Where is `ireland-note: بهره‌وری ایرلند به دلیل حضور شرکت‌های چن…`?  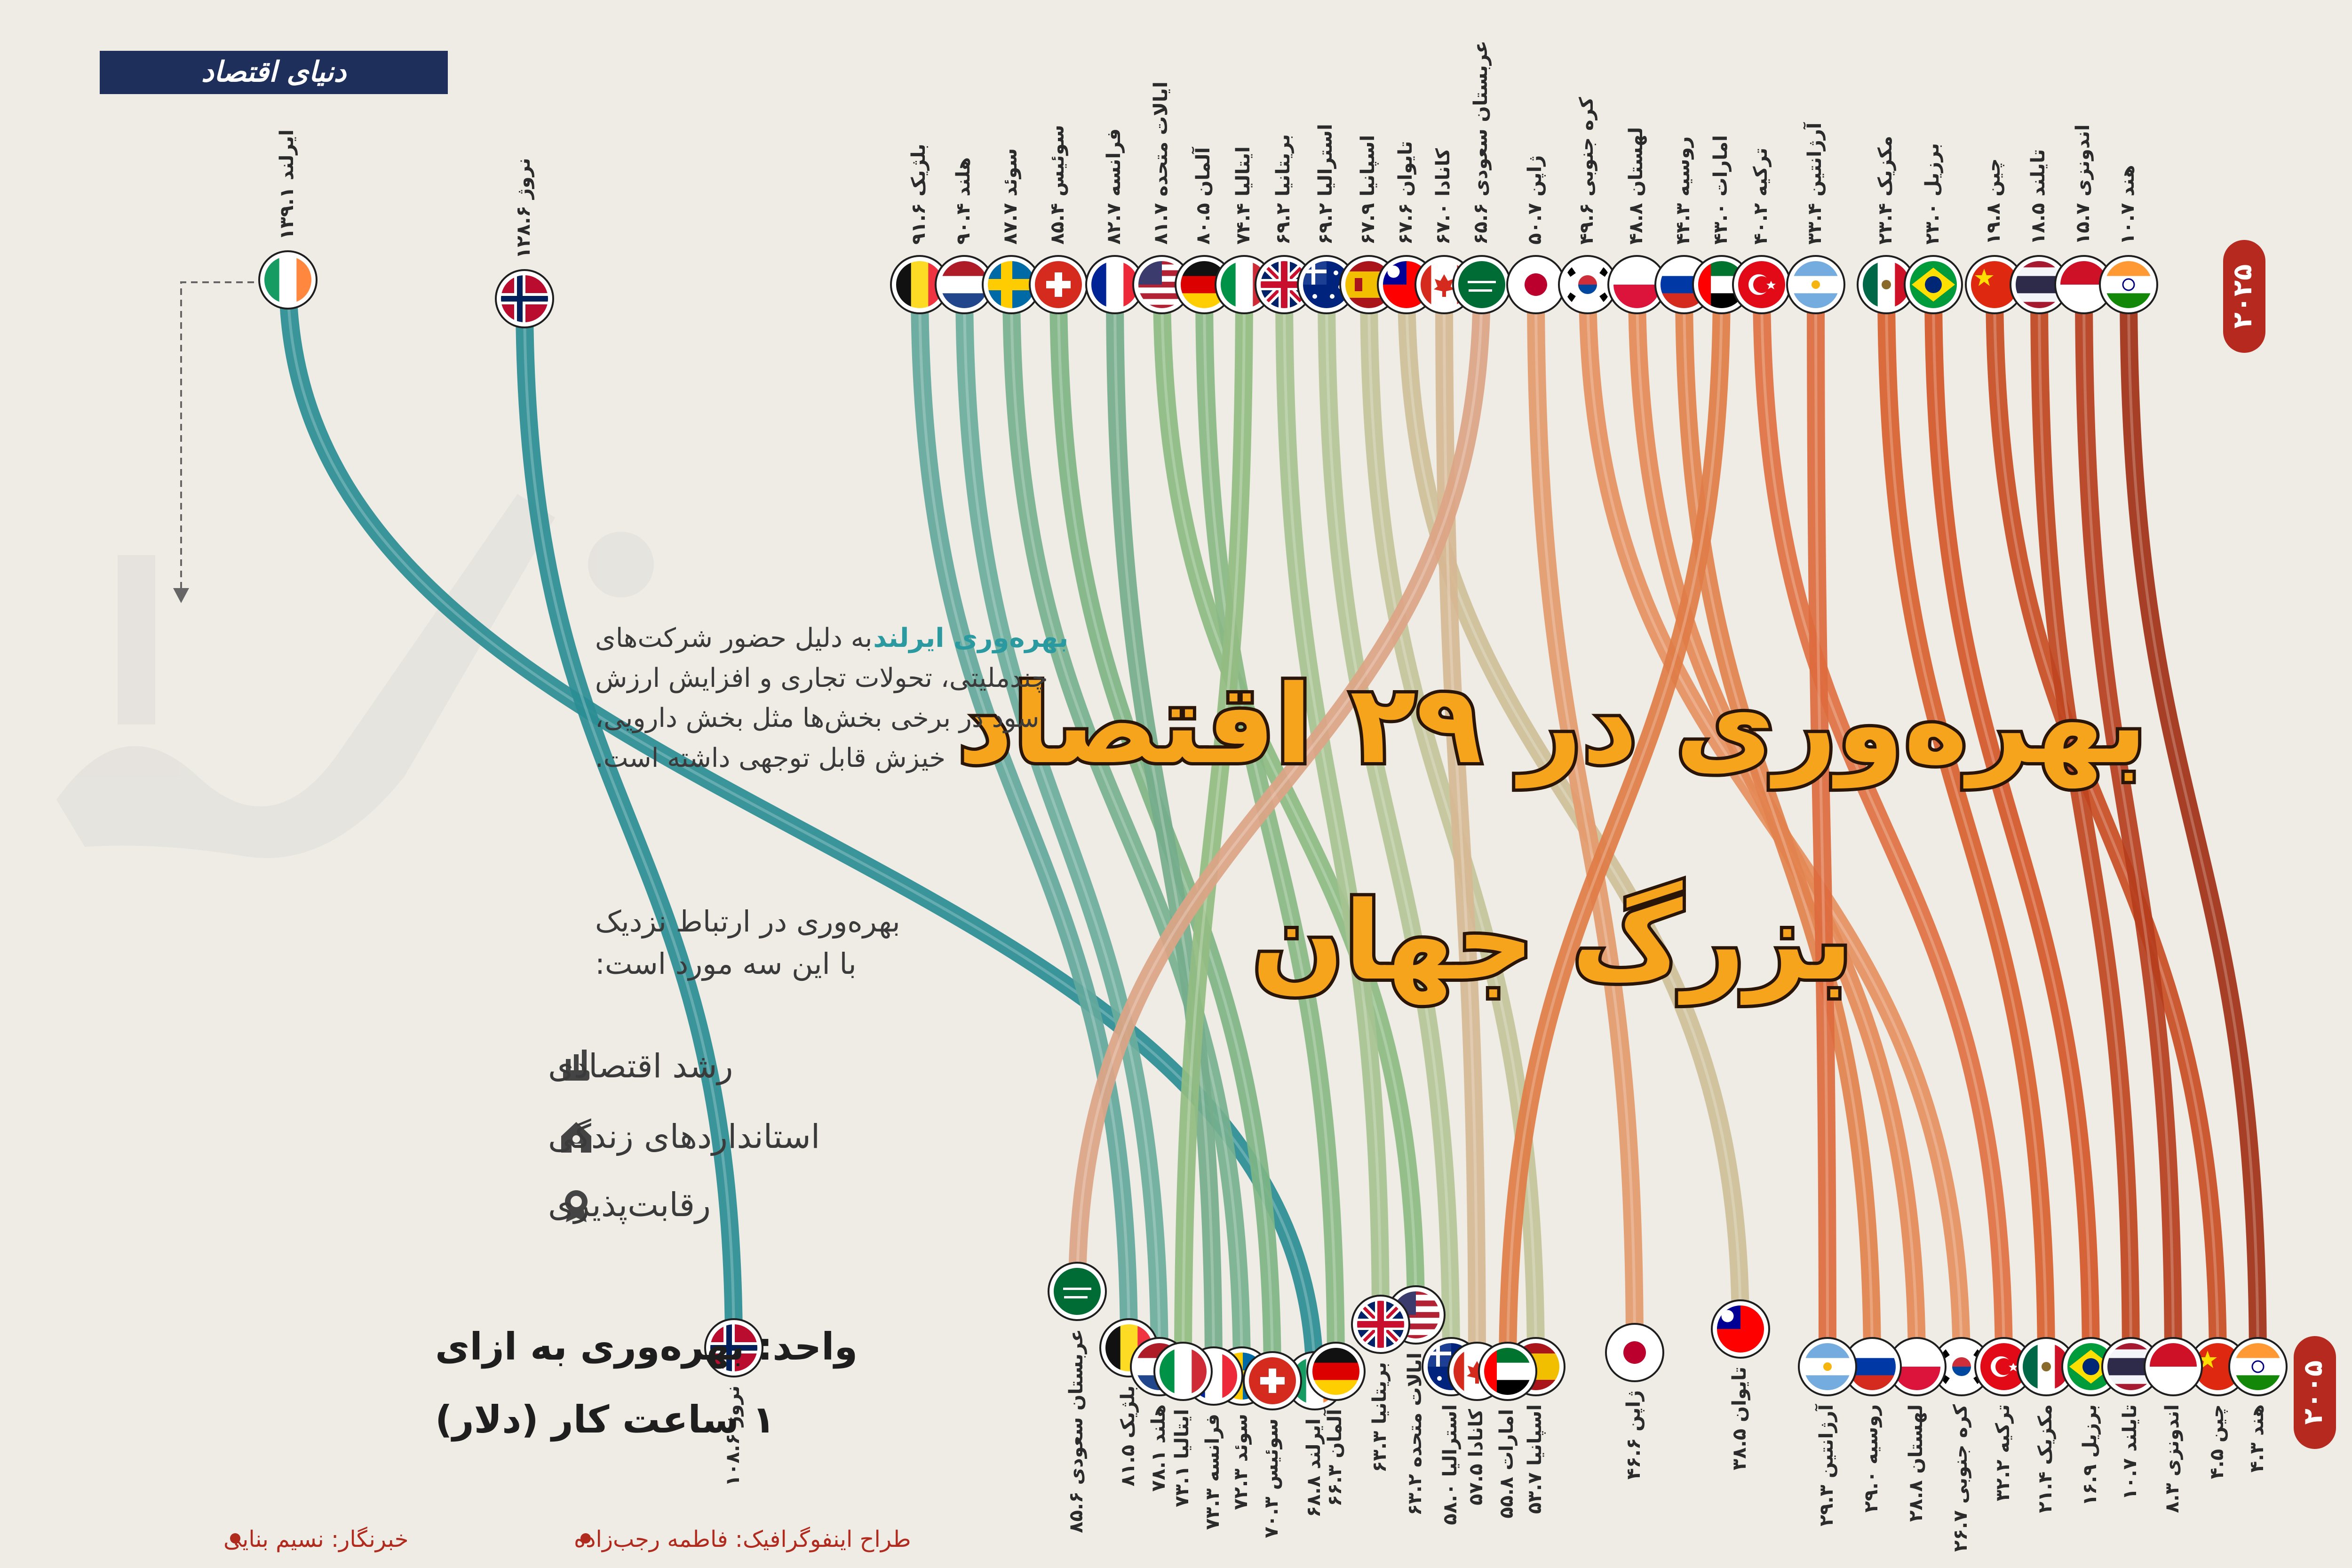
ireland-note: بهره‌وری ایرلند به دلیل حضور شرکت‌های چن… is located at coordinates (620, 527).